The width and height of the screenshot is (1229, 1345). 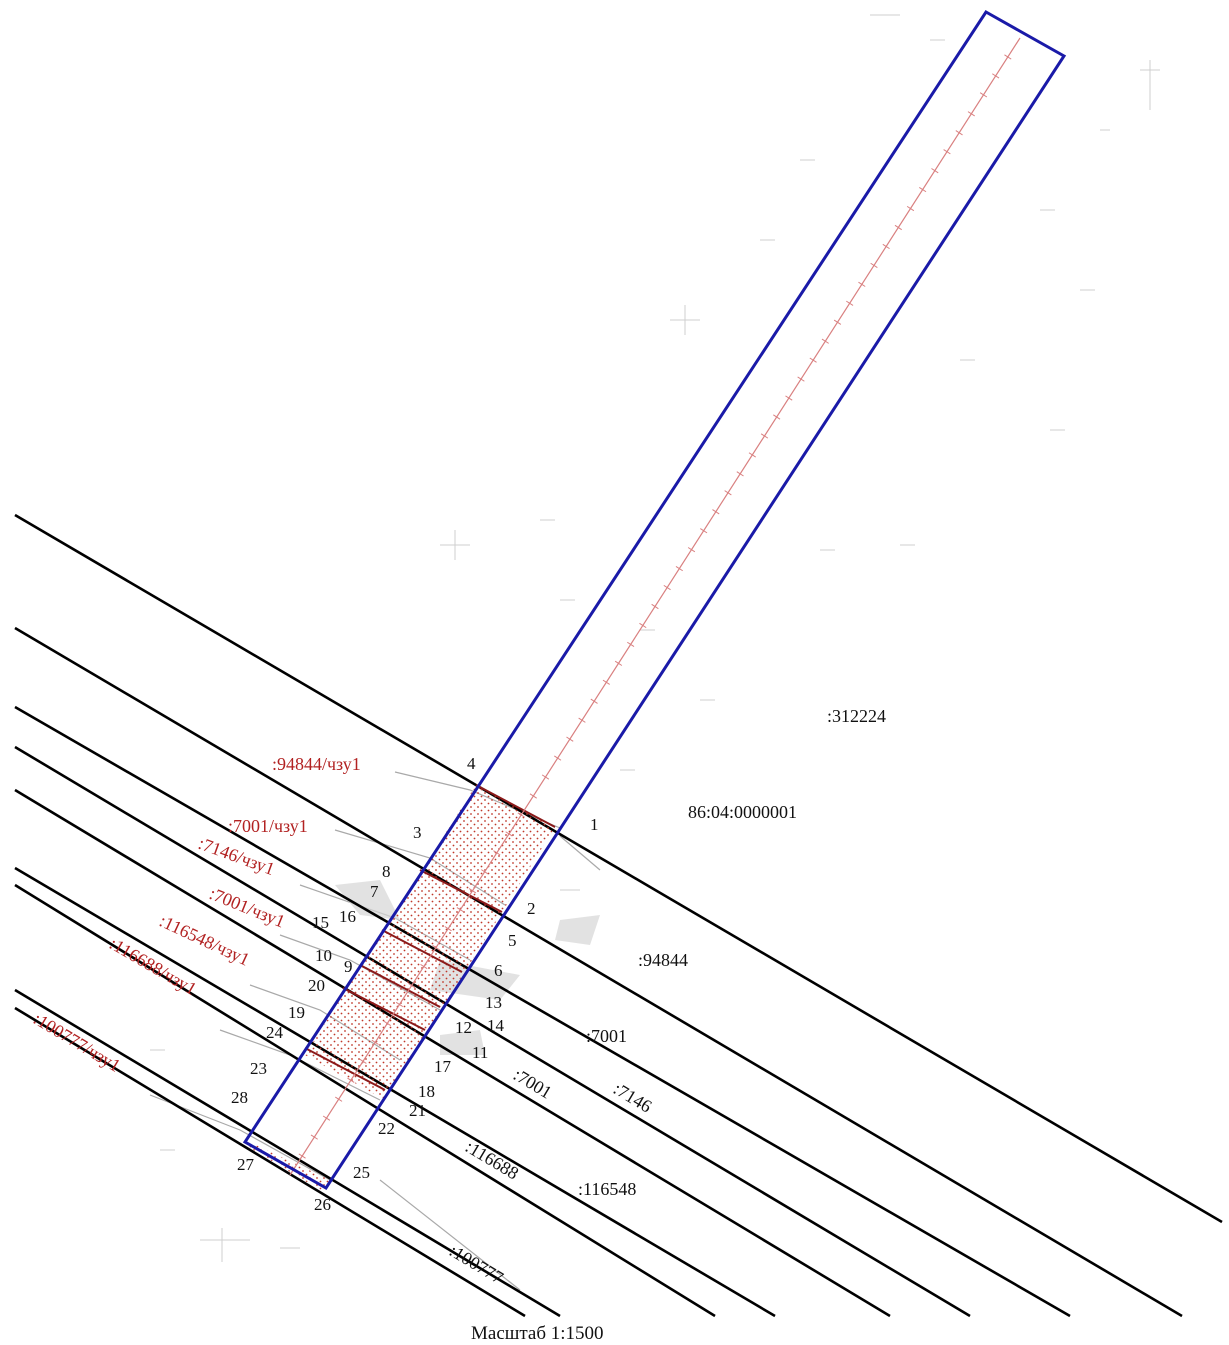 What do you see at coordinates (323, 955) in the screenshot?
I see `point-label: 10` at bounding box center [323, 955].